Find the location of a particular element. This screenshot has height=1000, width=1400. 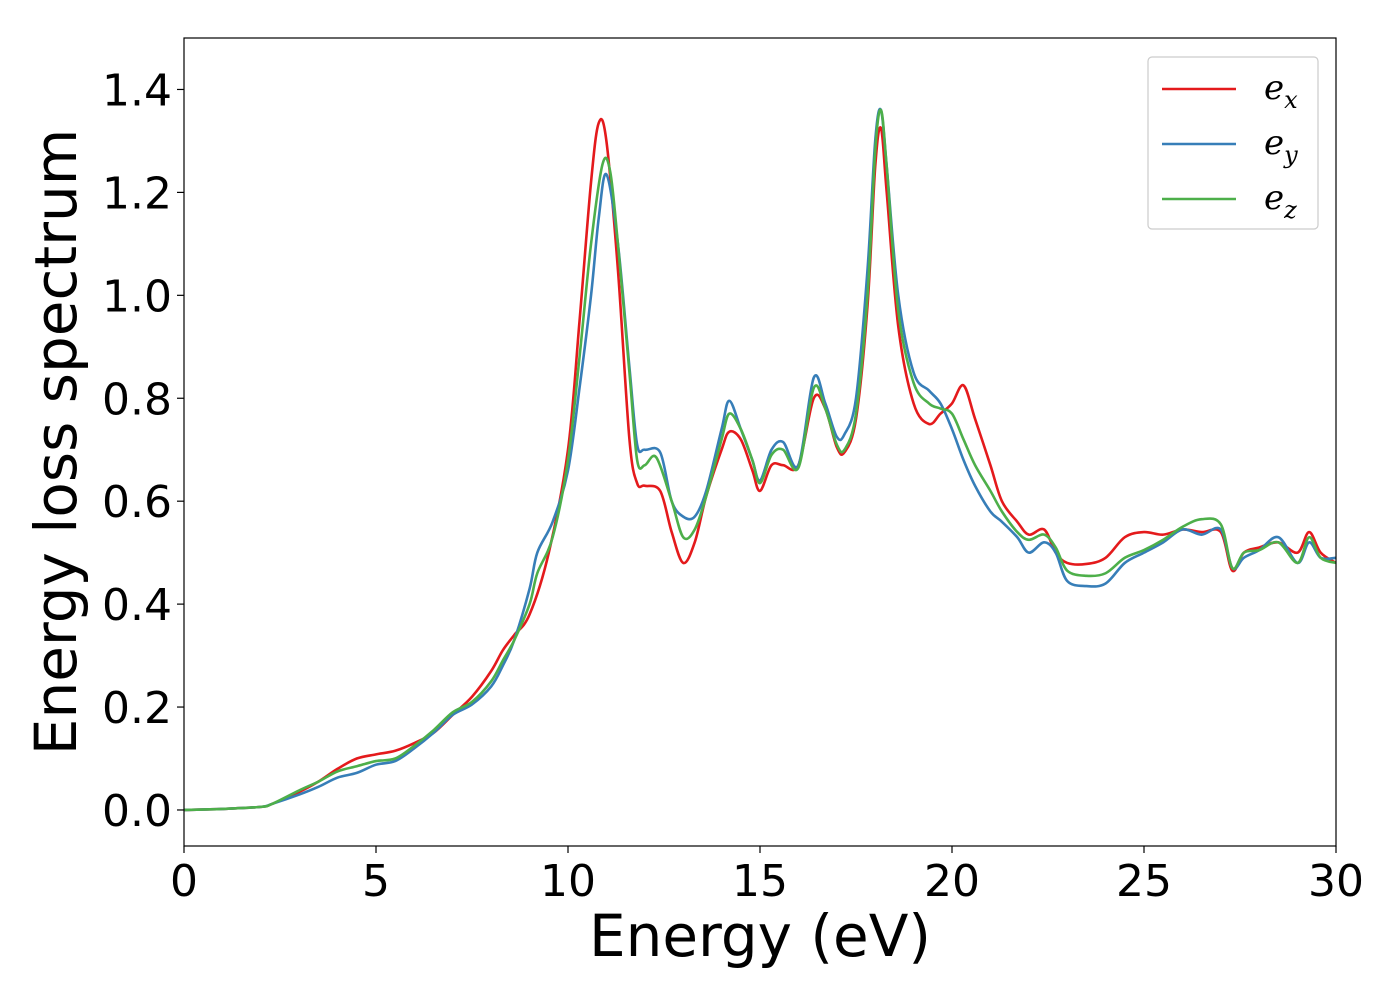

legend-label-x: ex is located at coordinates (1281, 91).